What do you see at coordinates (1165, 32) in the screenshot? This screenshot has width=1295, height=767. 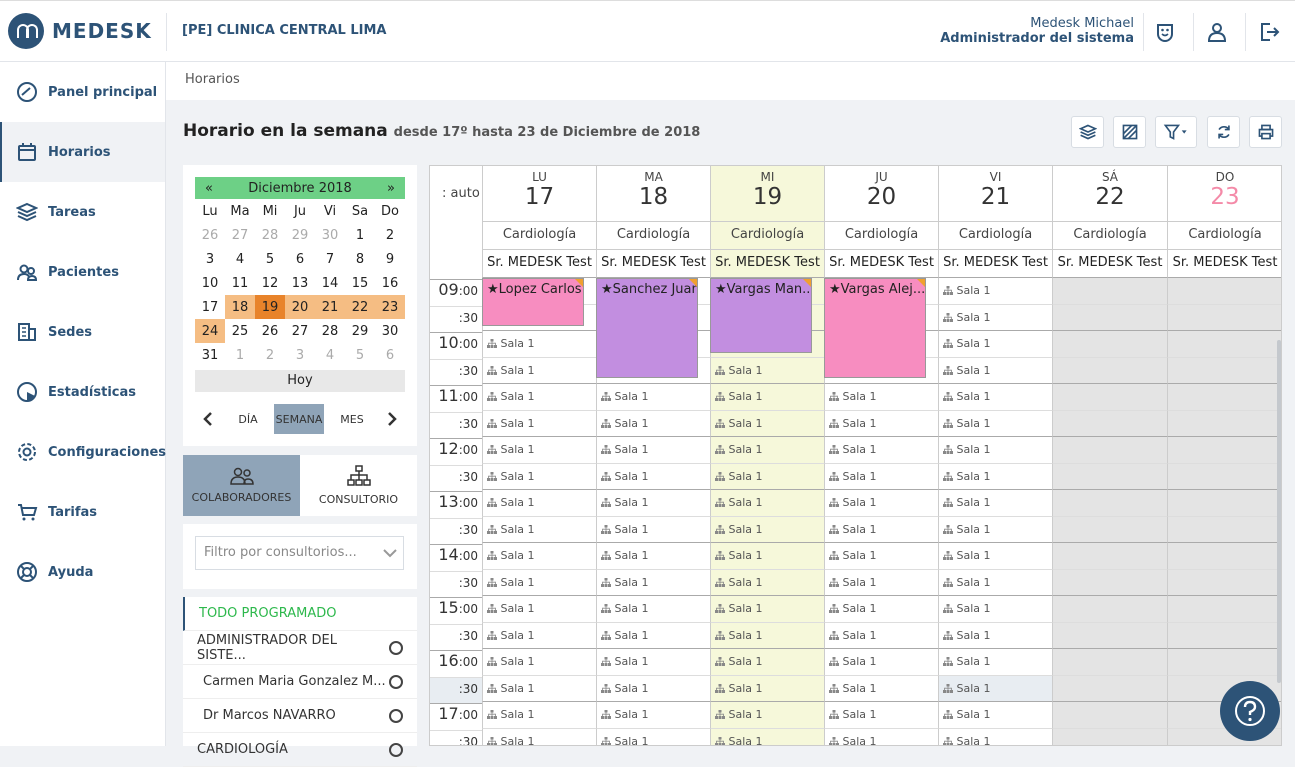 I see `support-face-icon` at bounding box center [1165, 32].